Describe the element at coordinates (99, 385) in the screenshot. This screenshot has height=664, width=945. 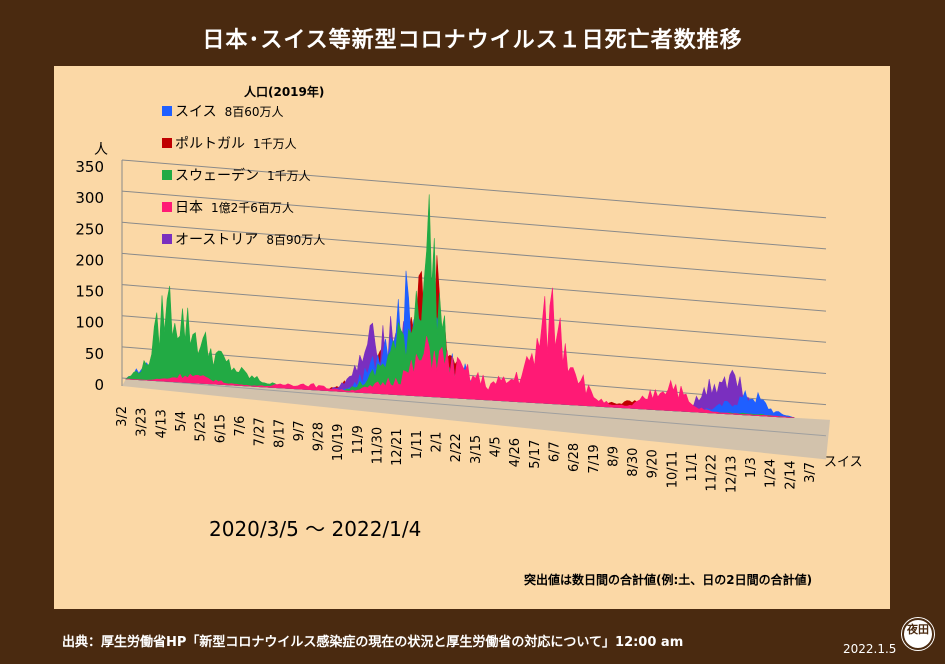
I see `y-tick-label: 0` at that location.